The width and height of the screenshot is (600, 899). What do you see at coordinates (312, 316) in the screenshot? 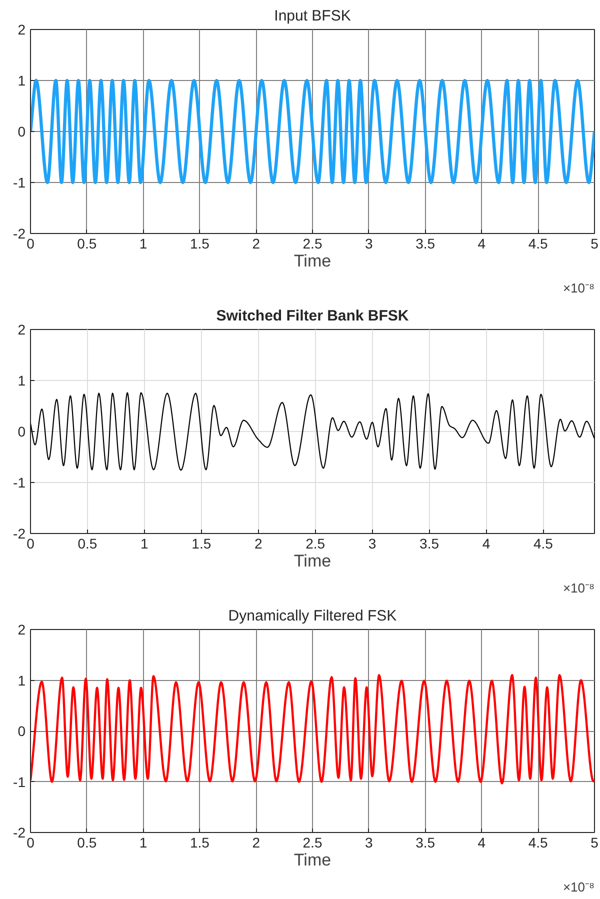
I see `chart-title: Switched Filter Bank BFSK` at bounding box center [312, 316].